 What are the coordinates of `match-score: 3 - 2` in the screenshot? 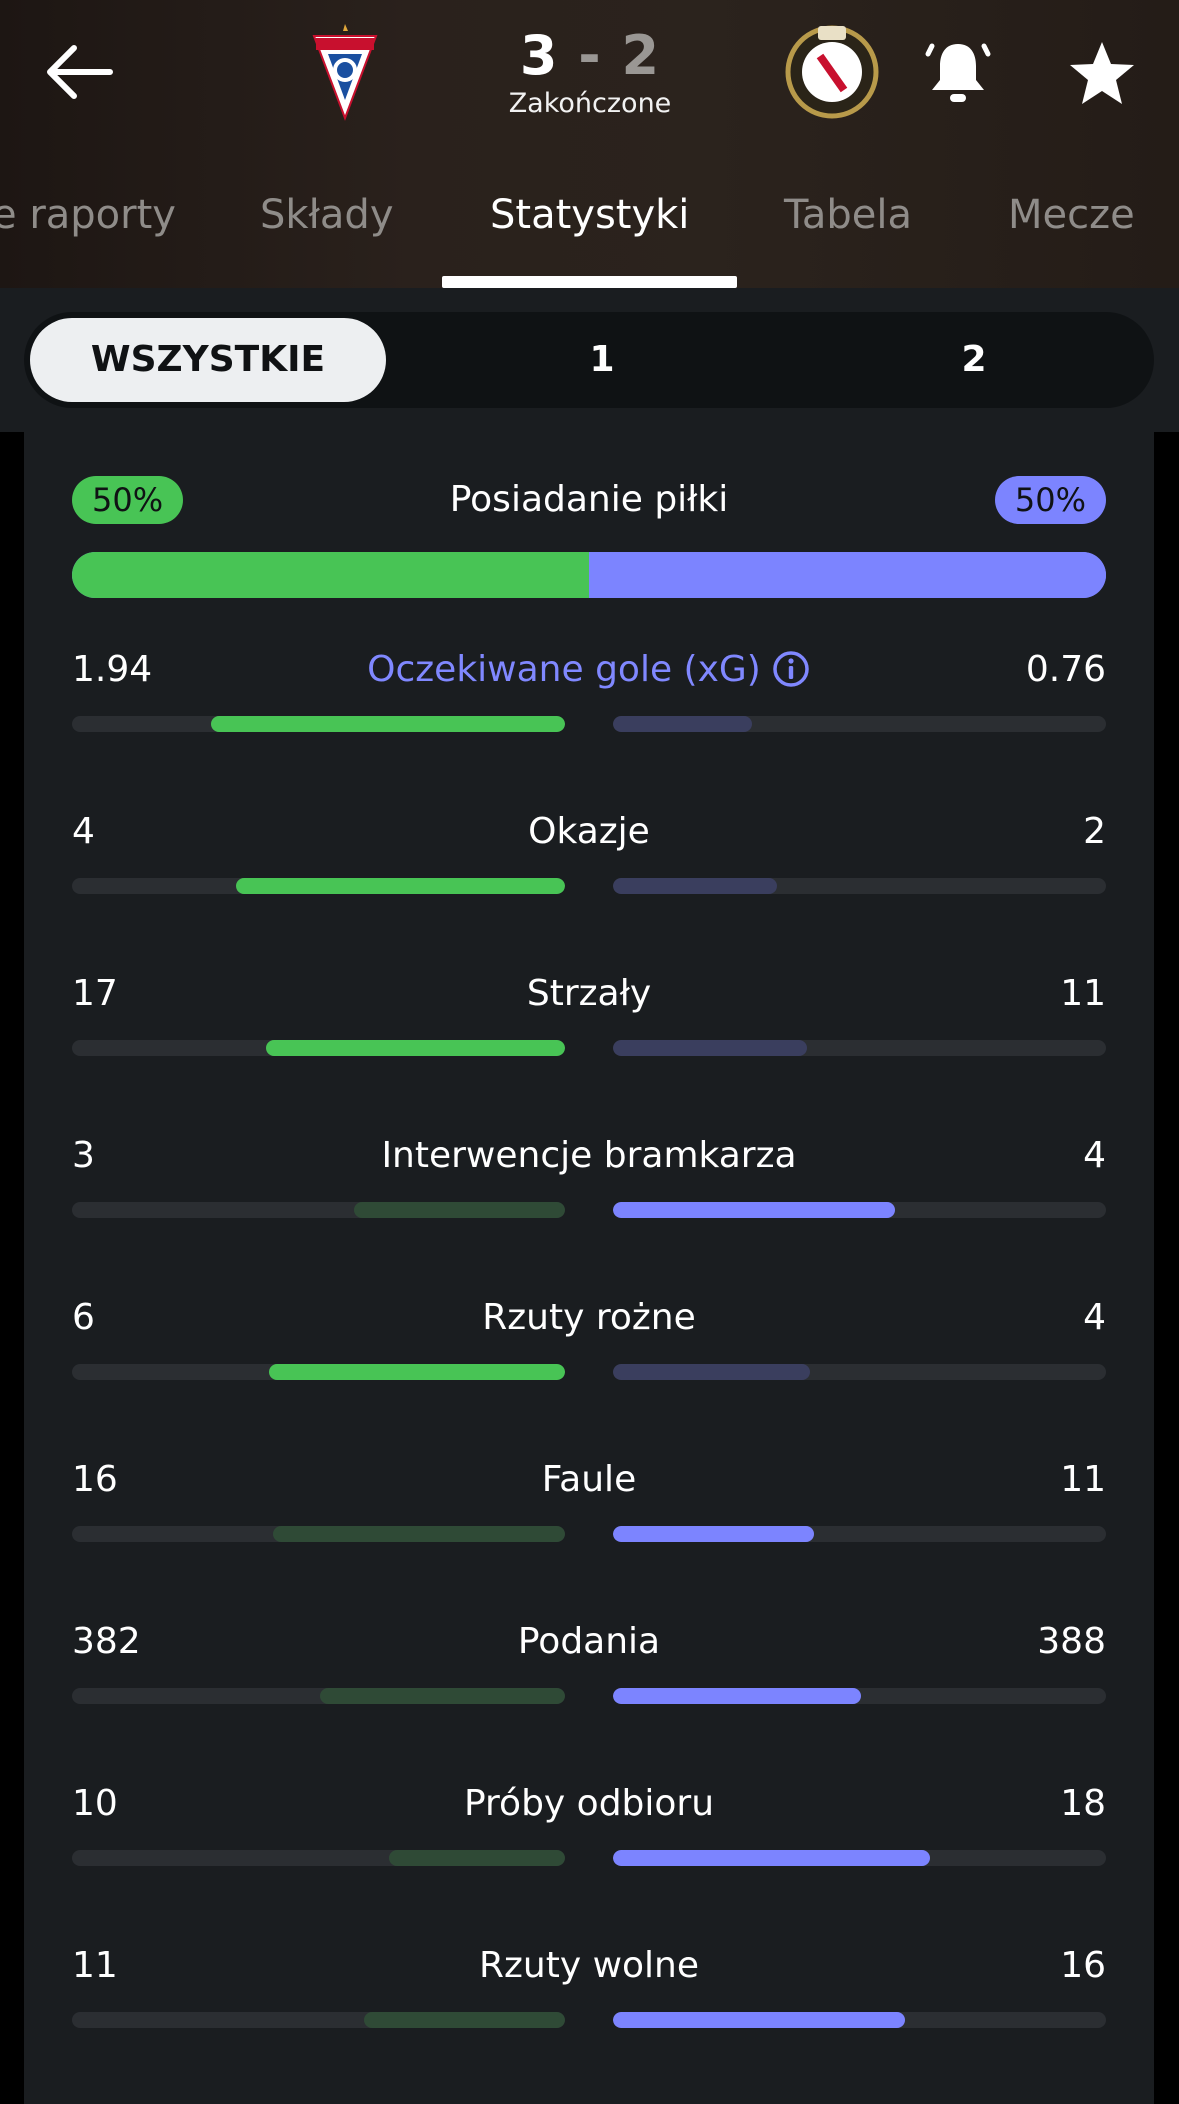 It's located at (590, 55).